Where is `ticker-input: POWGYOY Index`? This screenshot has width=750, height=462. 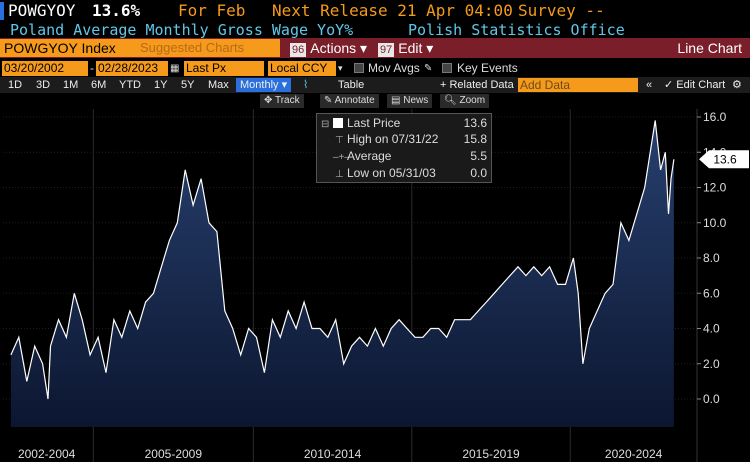
ticker-input: POWGYOY Index is located at coordinates (140, 48).